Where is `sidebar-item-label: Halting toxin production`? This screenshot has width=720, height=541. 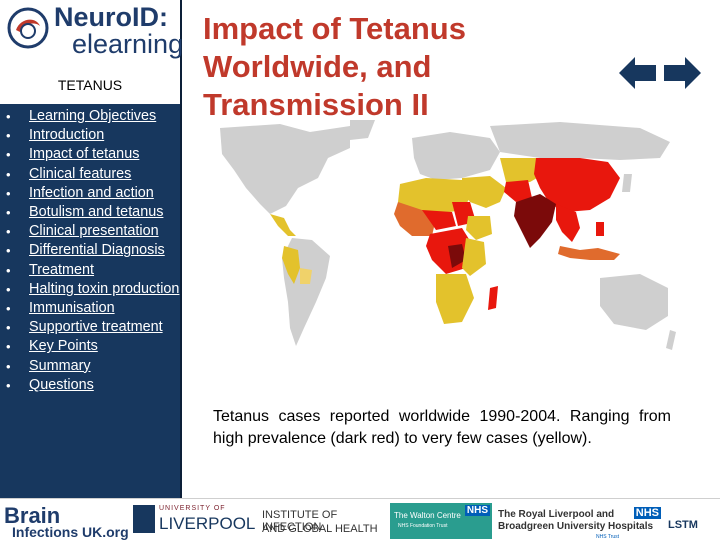
sidebar-item-label: Halting toxin production is located at coordinates (104, 288).